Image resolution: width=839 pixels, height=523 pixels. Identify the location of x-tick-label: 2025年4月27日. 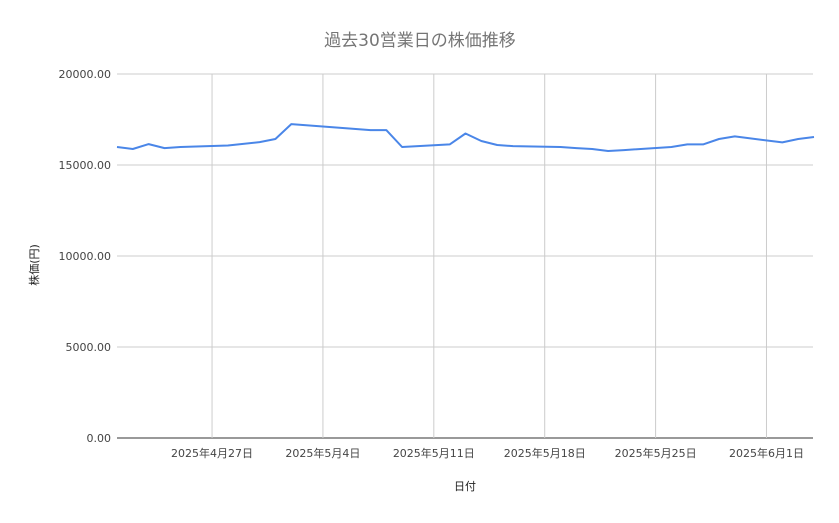
(212, 453).